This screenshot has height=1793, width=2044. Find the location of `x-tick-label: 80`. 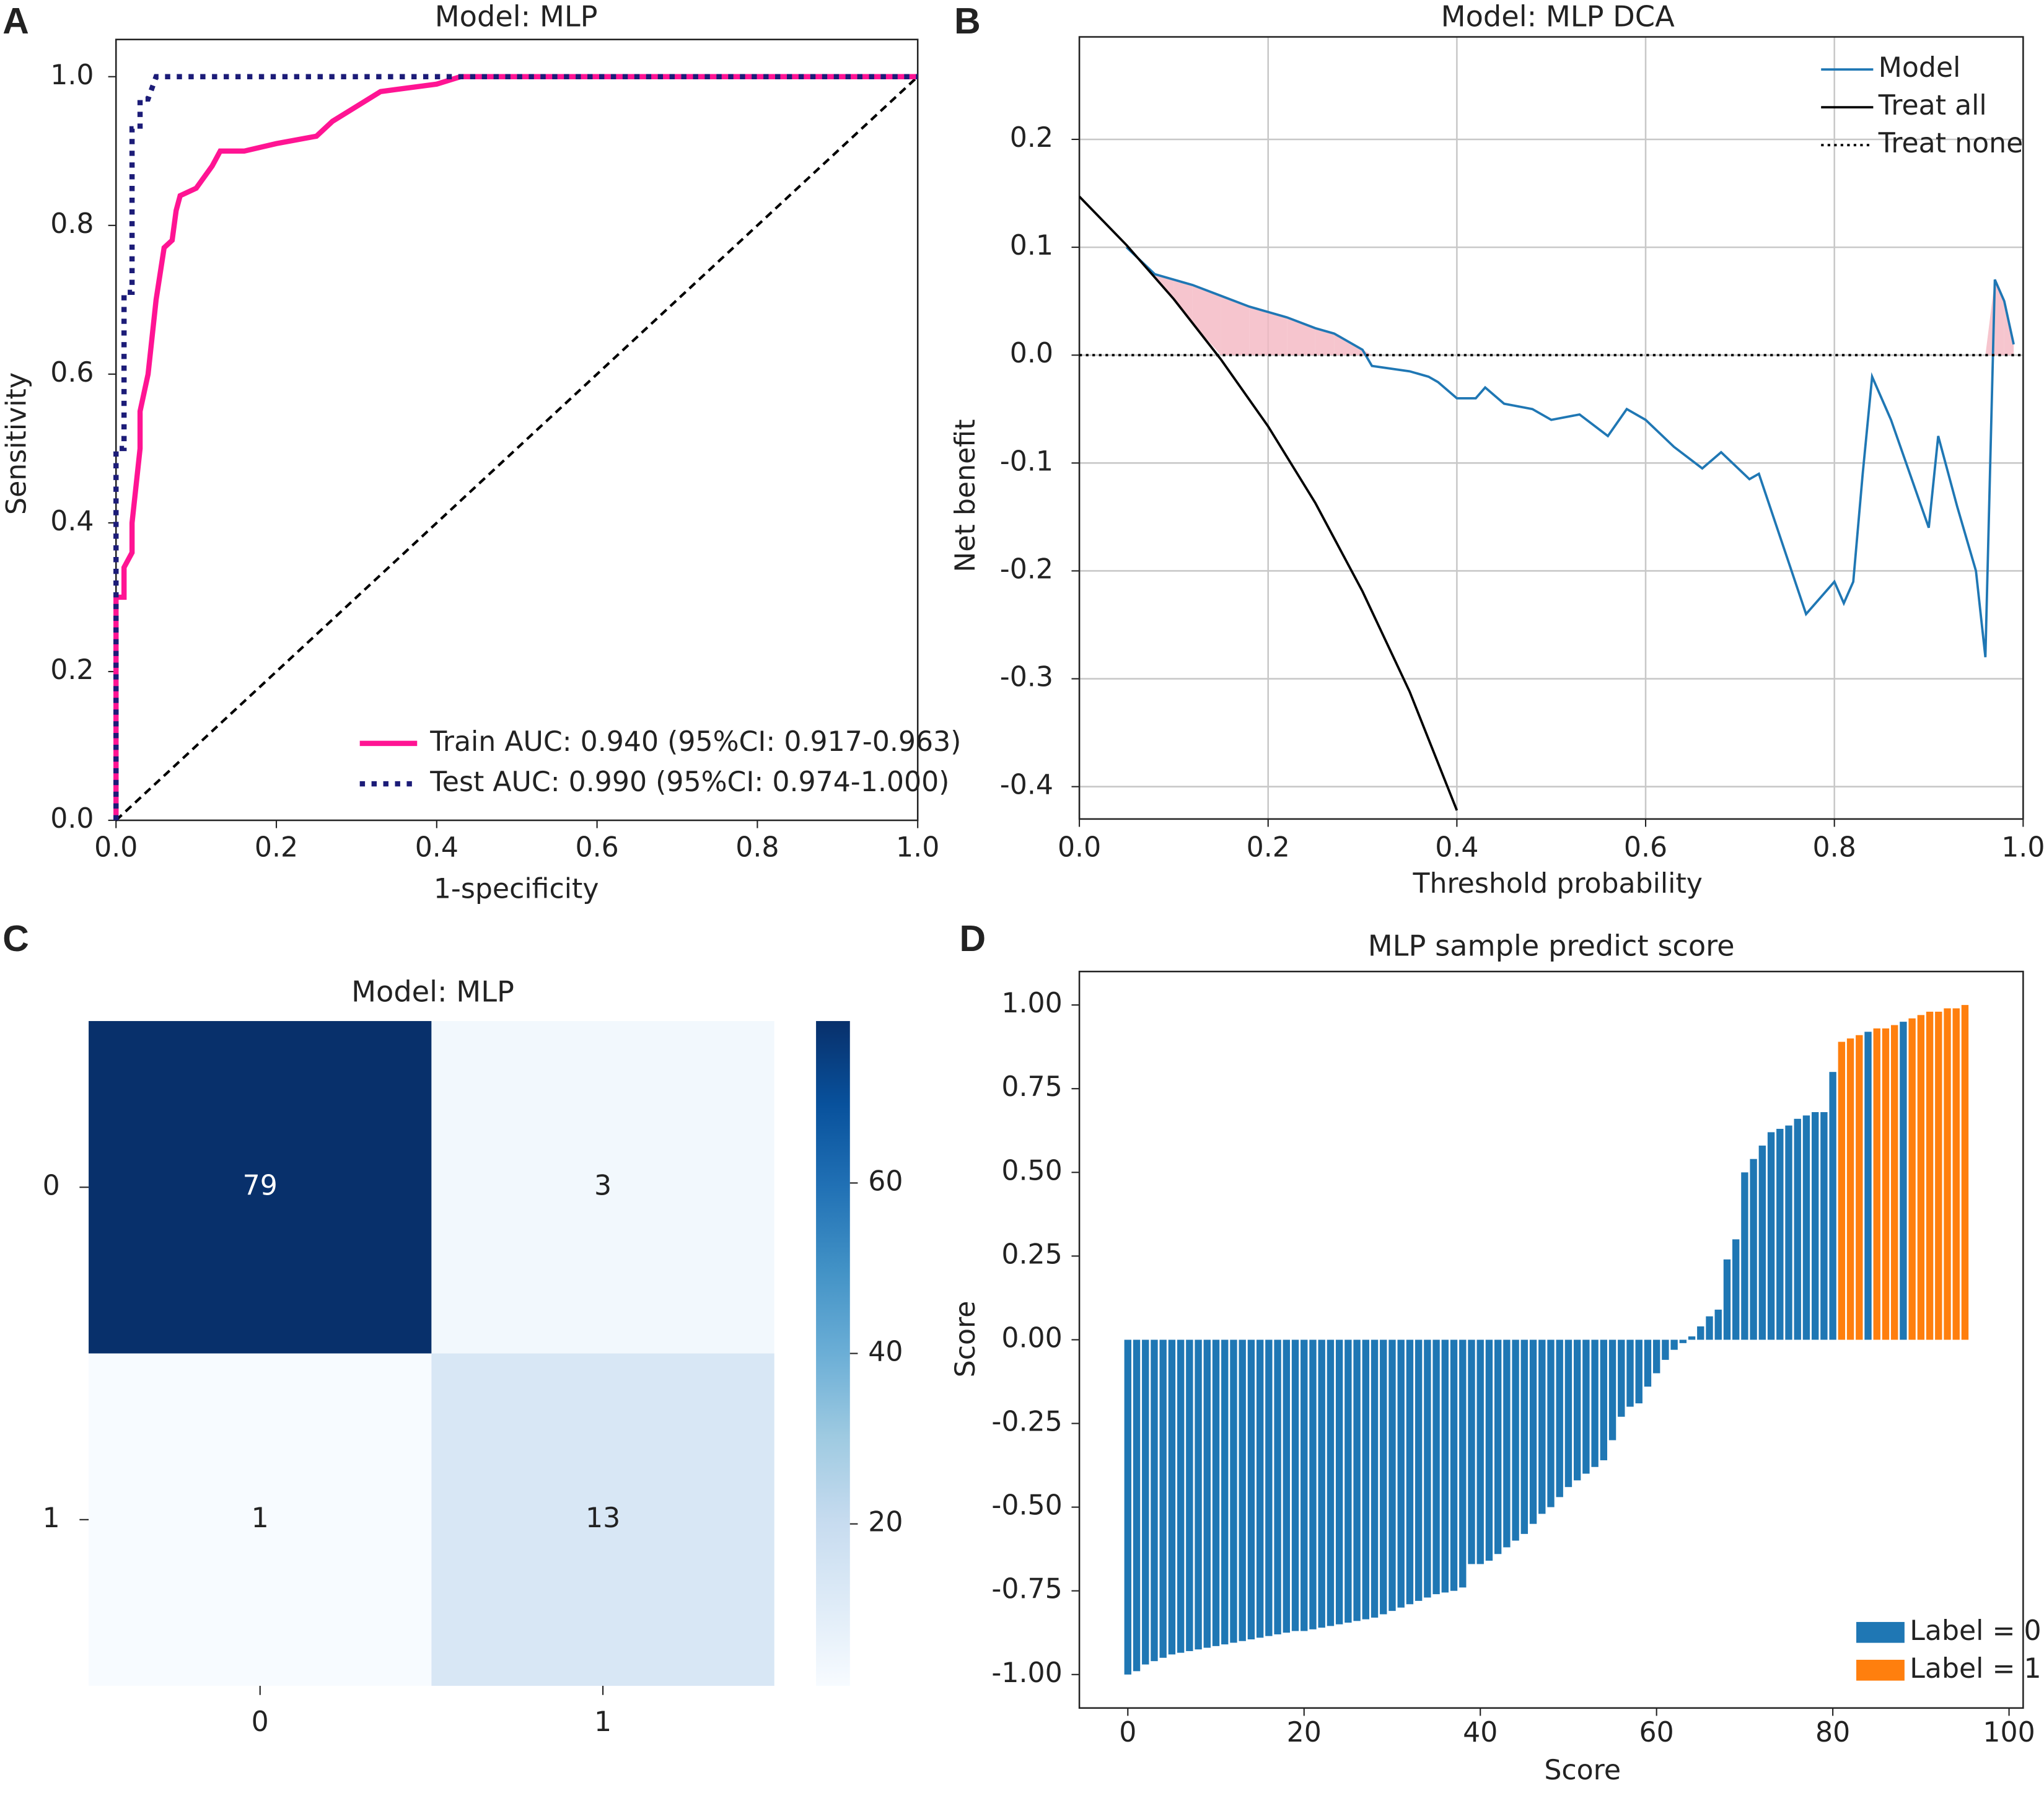

x-tick-label: 80 is located at coordinates (1832, 1732).